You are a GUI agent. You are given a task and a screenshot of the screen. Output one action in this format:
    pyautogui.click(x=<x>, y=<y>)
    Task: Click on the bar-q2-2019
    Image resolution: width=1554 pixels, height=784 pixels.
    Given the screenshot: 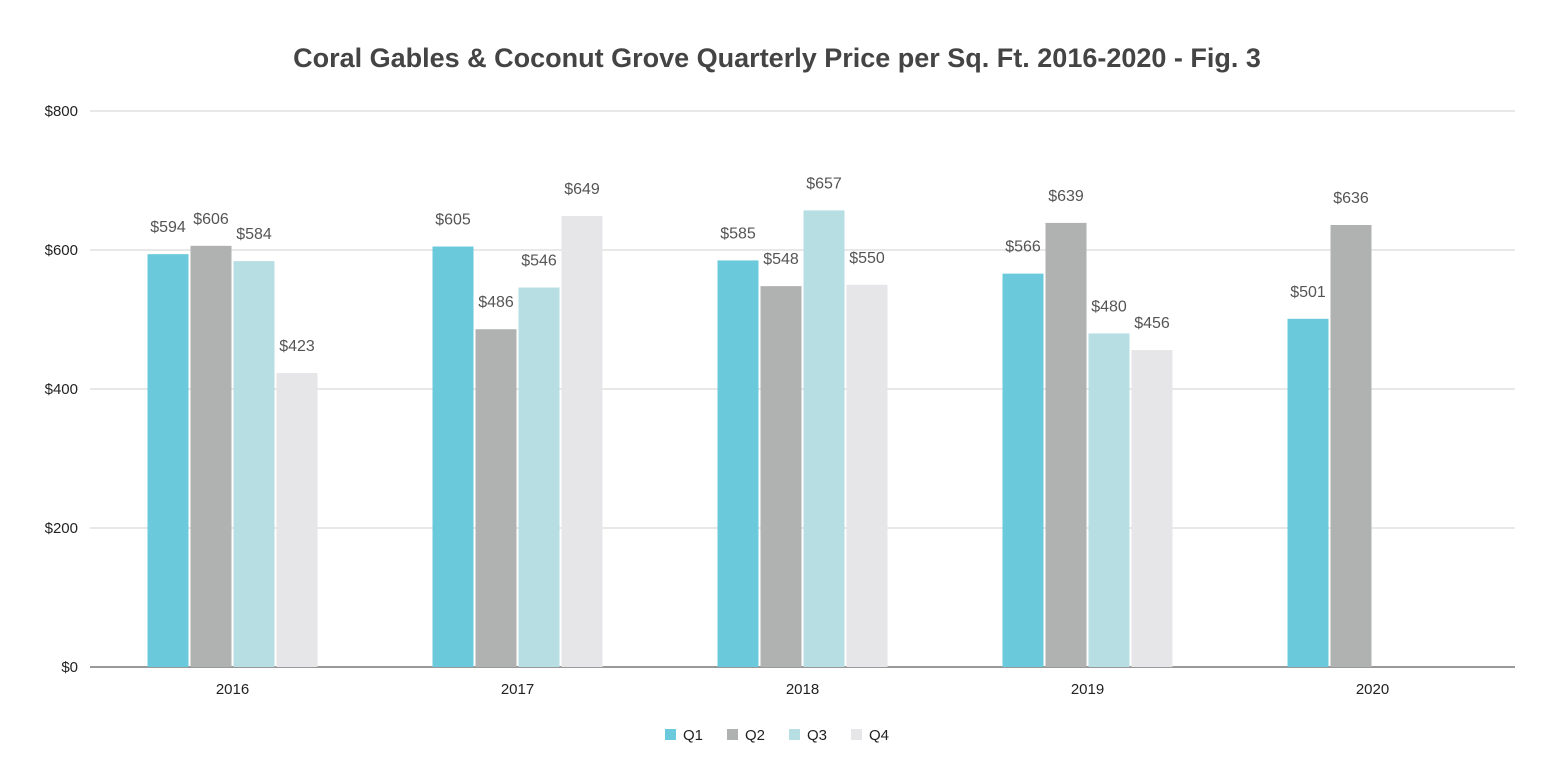 What is the action you would take?
    pyautogui.click(x=1066, y=444)
    